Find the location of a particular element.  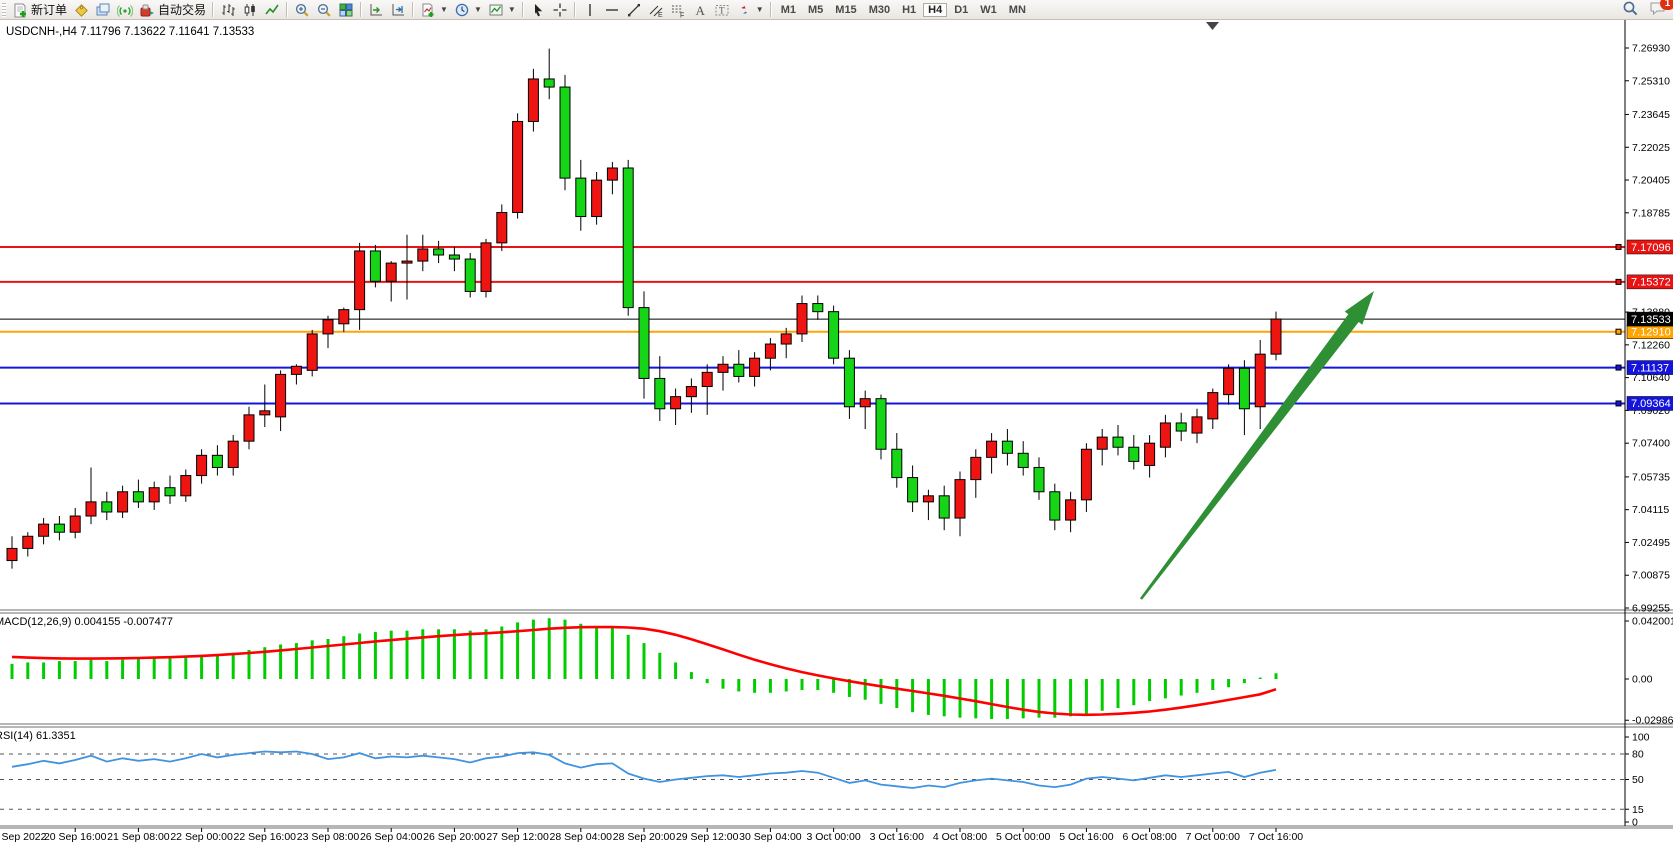

candlestick-chart-button is located at coordinates (250, 9).